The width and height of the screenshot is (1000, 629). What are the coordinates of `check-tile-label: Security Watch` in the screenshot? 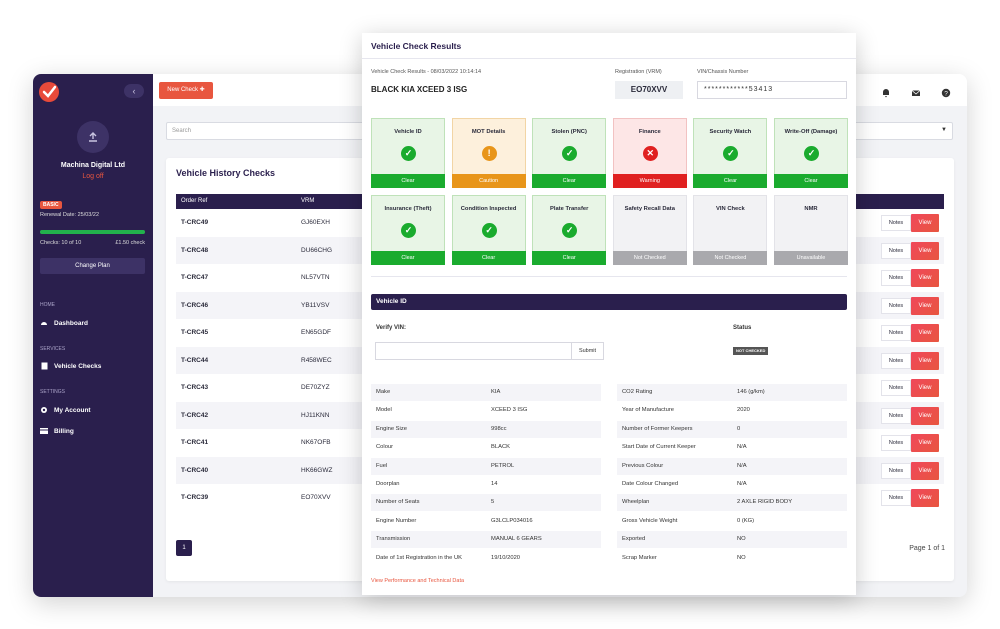 It's located at (730, 132).